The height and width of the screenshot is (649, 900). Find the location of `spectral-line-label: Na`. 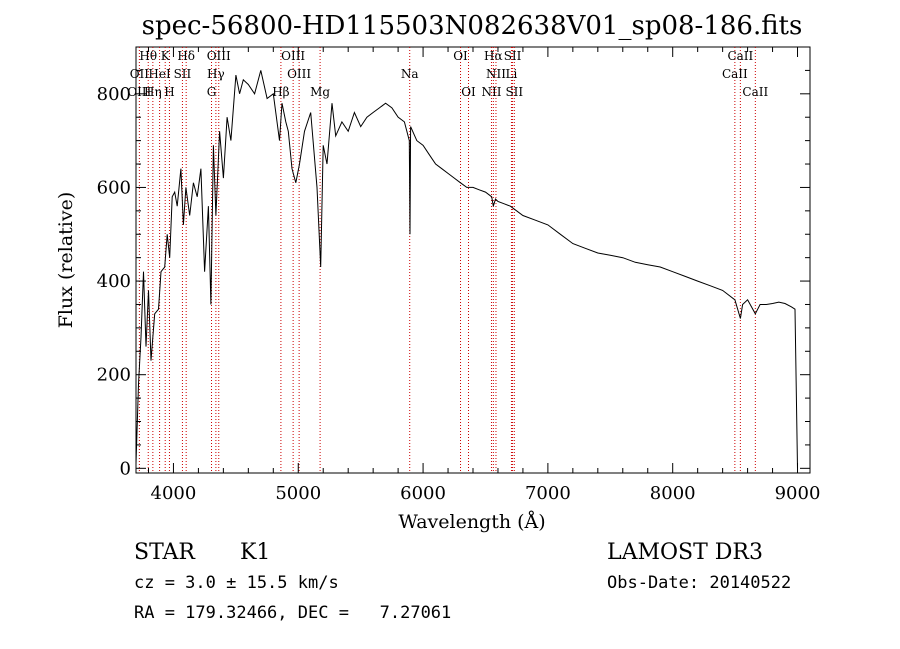

spectral-line-label: Na is located at coordinates (410, 74).